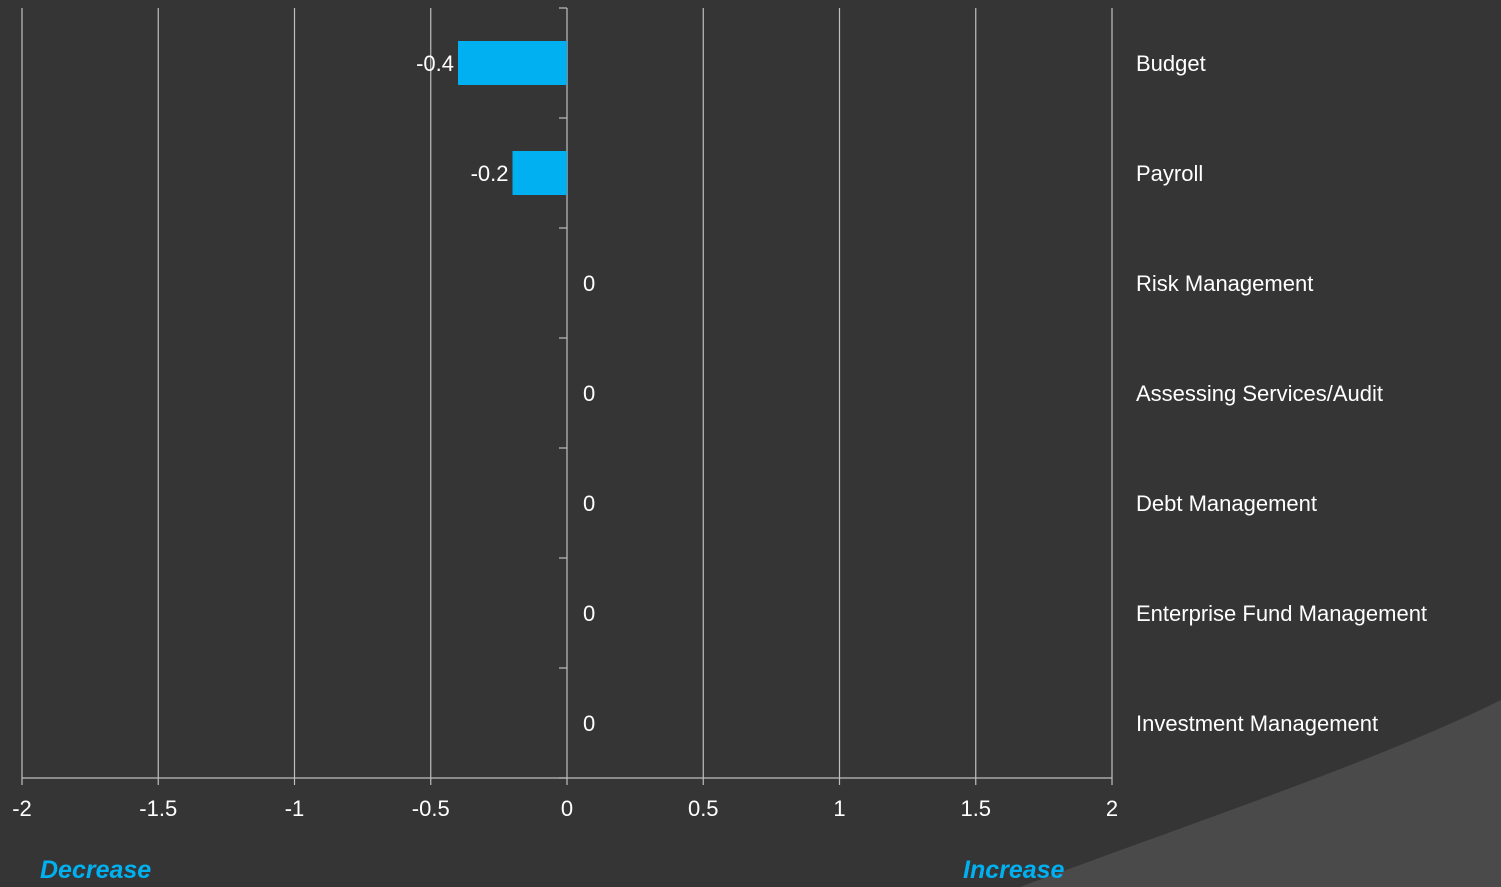 The image size is (1501, 887). What do you see at coordinates (431, 808) in the screenshot?
I see `x-tick-label-3: -0.5` at bounding box center [431, 808].